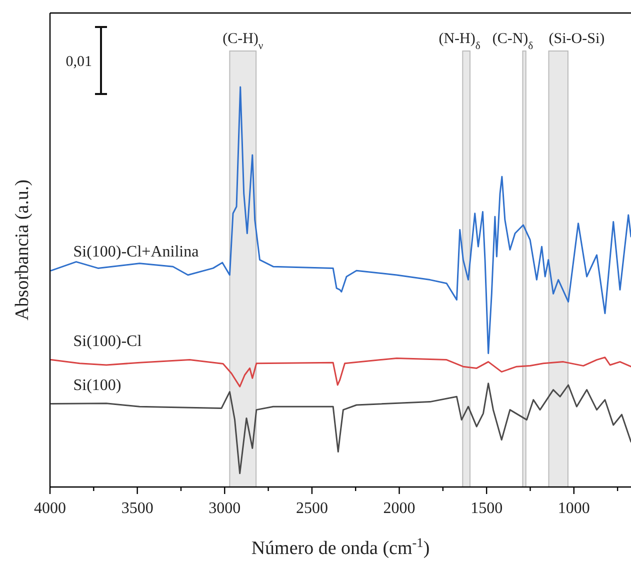  I want to click on band-label: (Si-O-Si), so click(576, 39).